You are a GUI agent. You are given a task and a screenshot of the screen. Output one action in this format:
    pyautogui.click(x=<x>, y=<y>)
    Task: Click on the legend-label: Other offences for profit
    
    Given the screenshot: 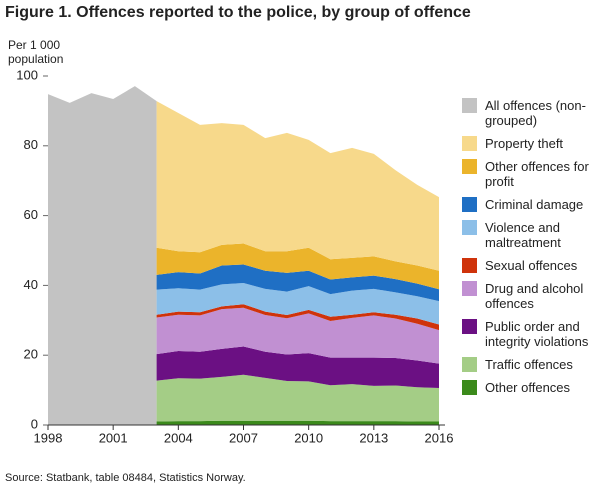 What is the action you would take?
    pyautogui.click(x=537, y=174)
    